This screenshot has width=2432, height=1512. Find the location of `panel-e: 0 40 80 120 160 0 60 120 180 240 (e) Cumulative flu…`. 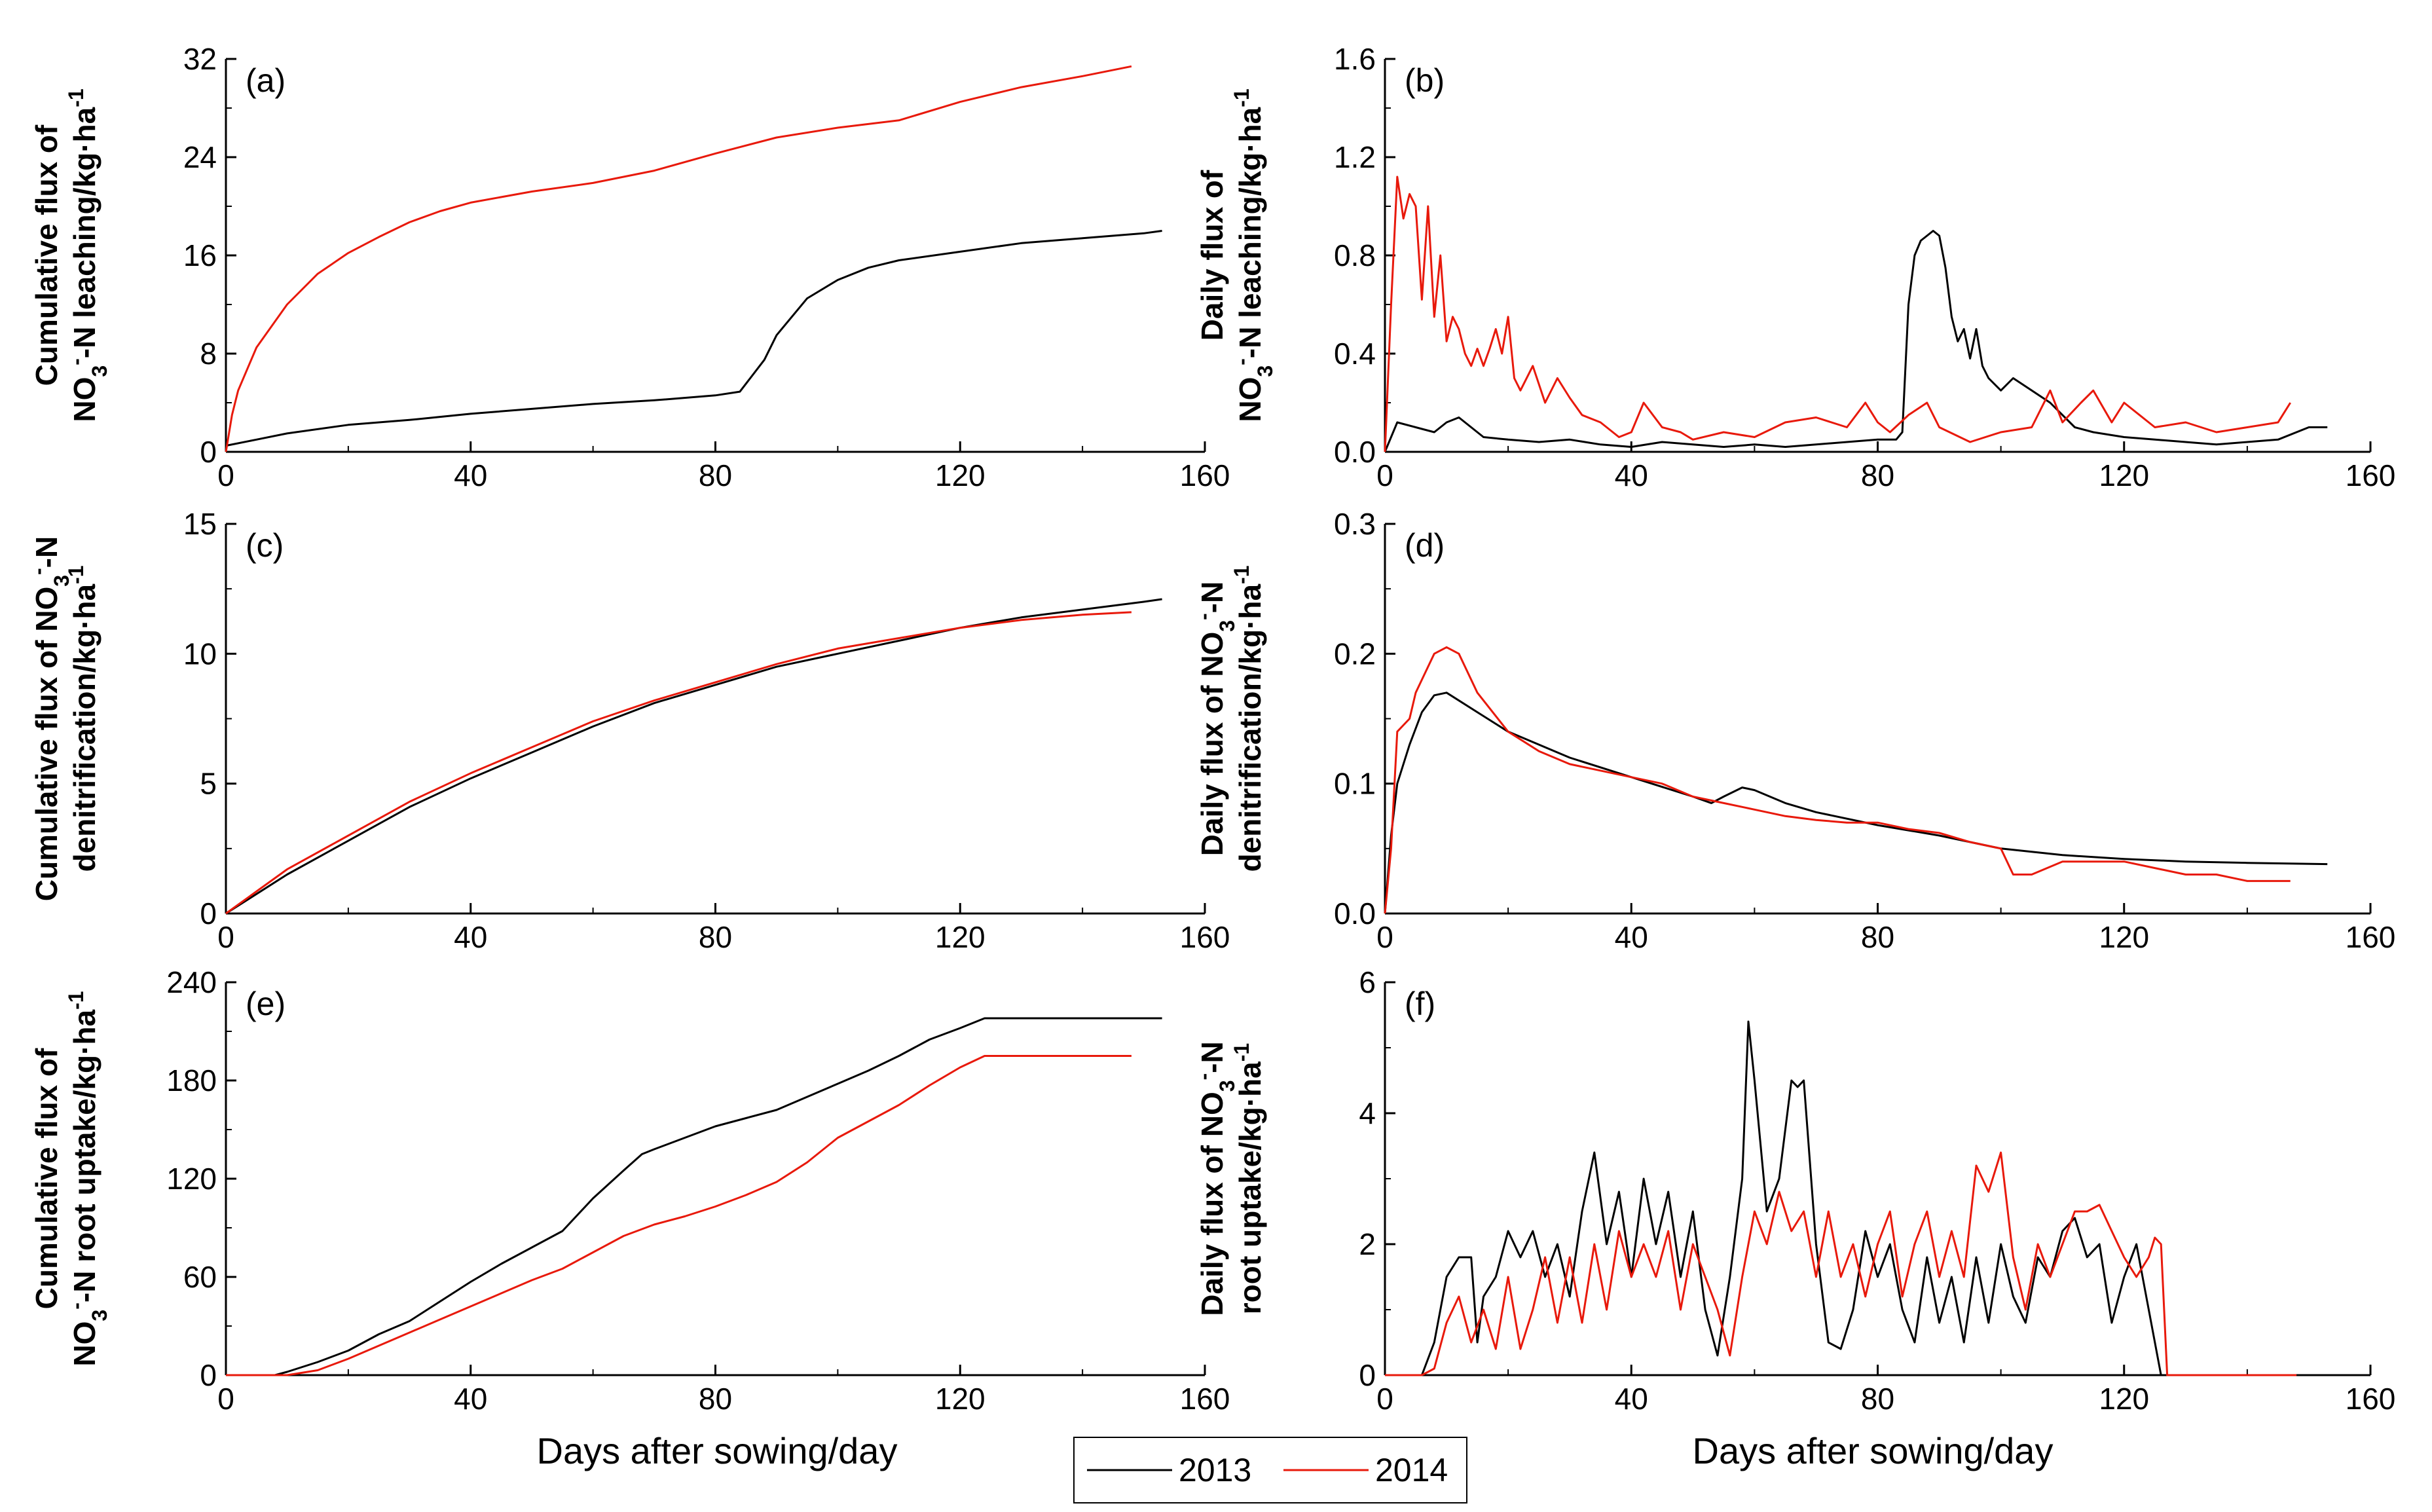

panel-e: 0 40 80 120 160 0 60 120 180 240 (e) Cumulative flu… is located at coordinates (629, 1190).